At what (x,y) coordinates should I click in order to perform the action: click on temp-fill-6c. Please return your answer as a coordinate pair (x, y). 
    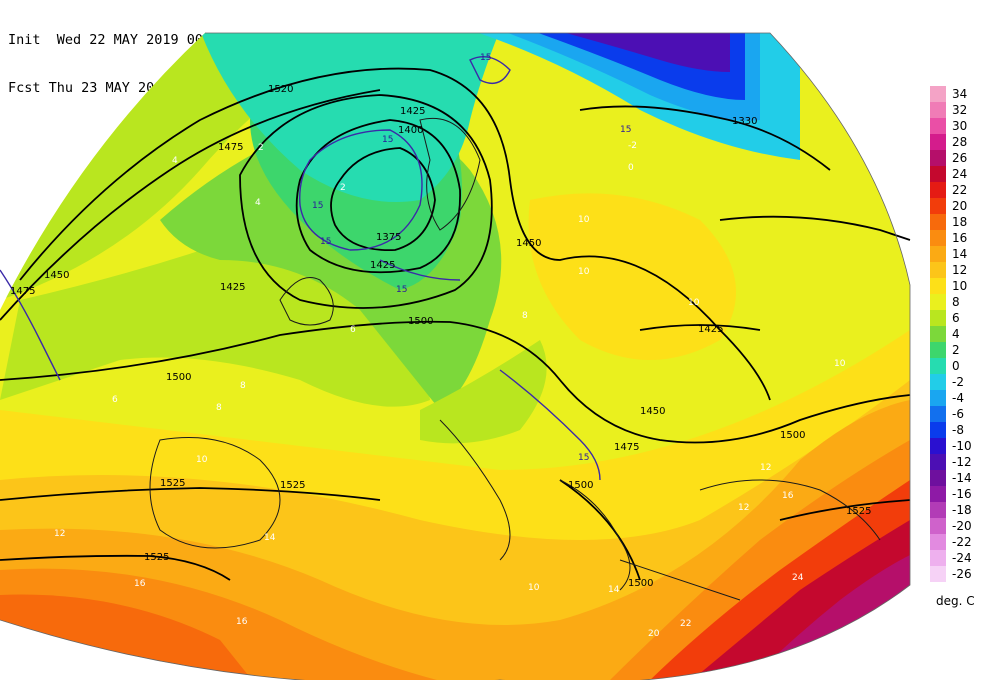
    Looking at the image, I should click on (483, 392).